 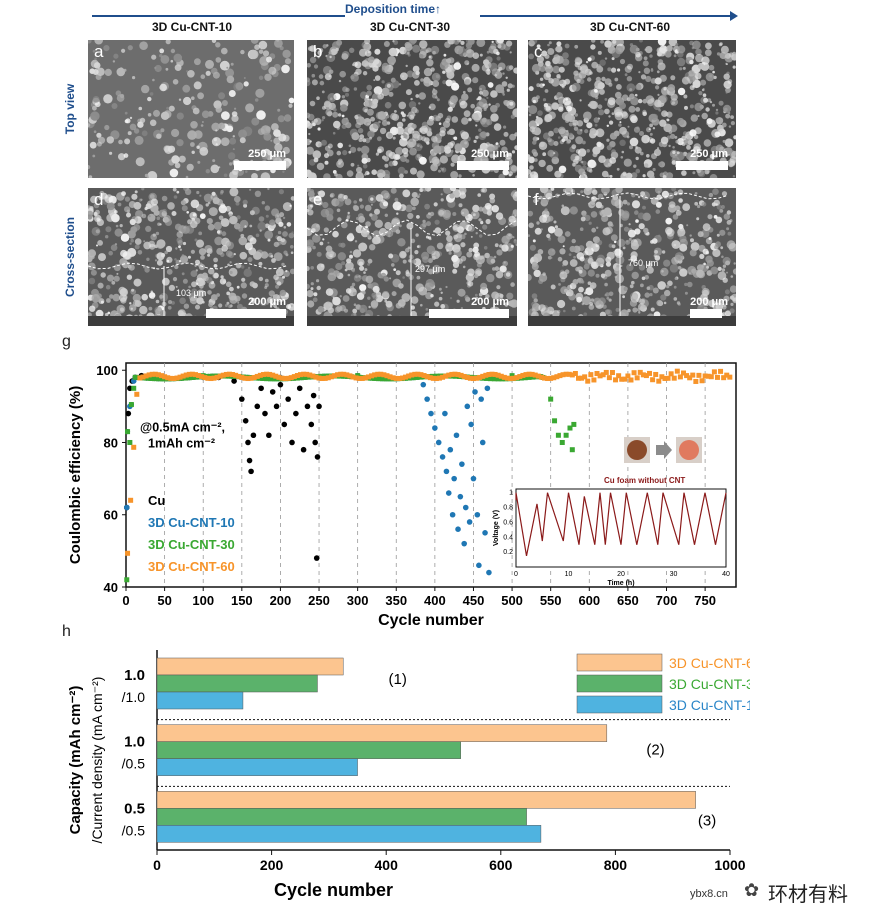 I want to click on x-tick-label: 400, so click(x=387, y=865).